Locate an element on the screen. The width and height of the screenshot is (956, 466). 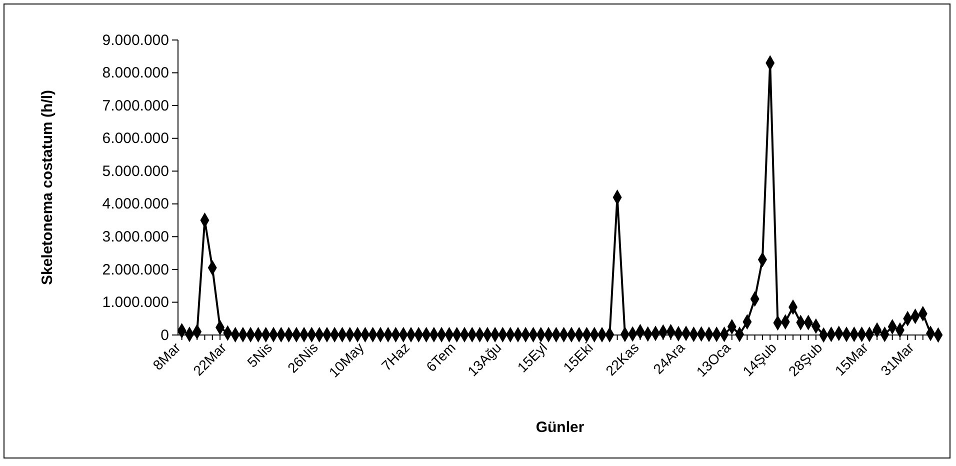
y-tick-label: 2.000.000 is located at coordinates (135, 269).